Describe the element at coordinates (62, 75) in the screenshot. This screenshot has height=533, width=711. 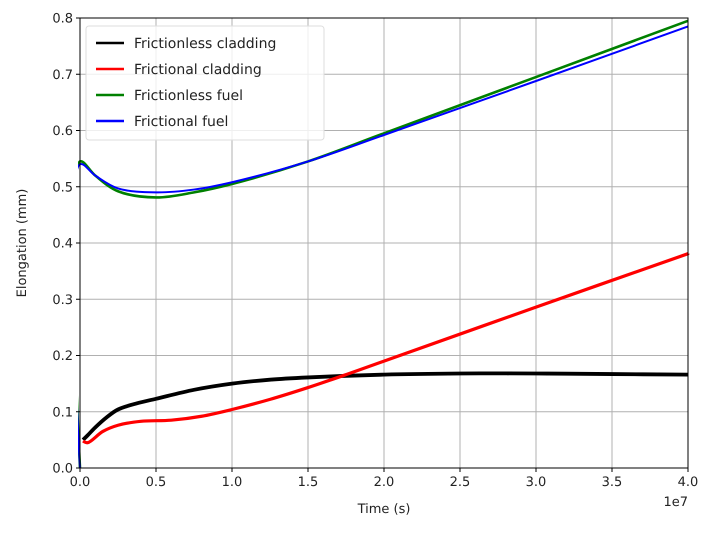
I see `y-tick-label: 0.7` at that location.